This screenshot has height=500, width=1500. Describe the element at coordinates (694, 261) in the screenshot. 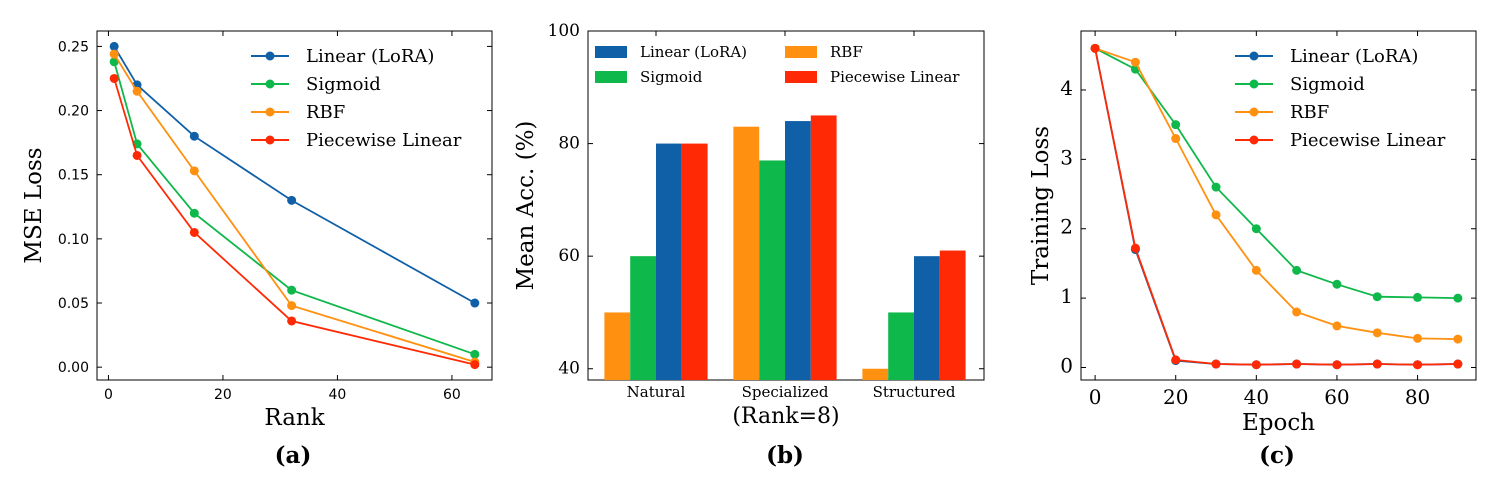

I see `bar-piecewise-linear-natural` at that location.